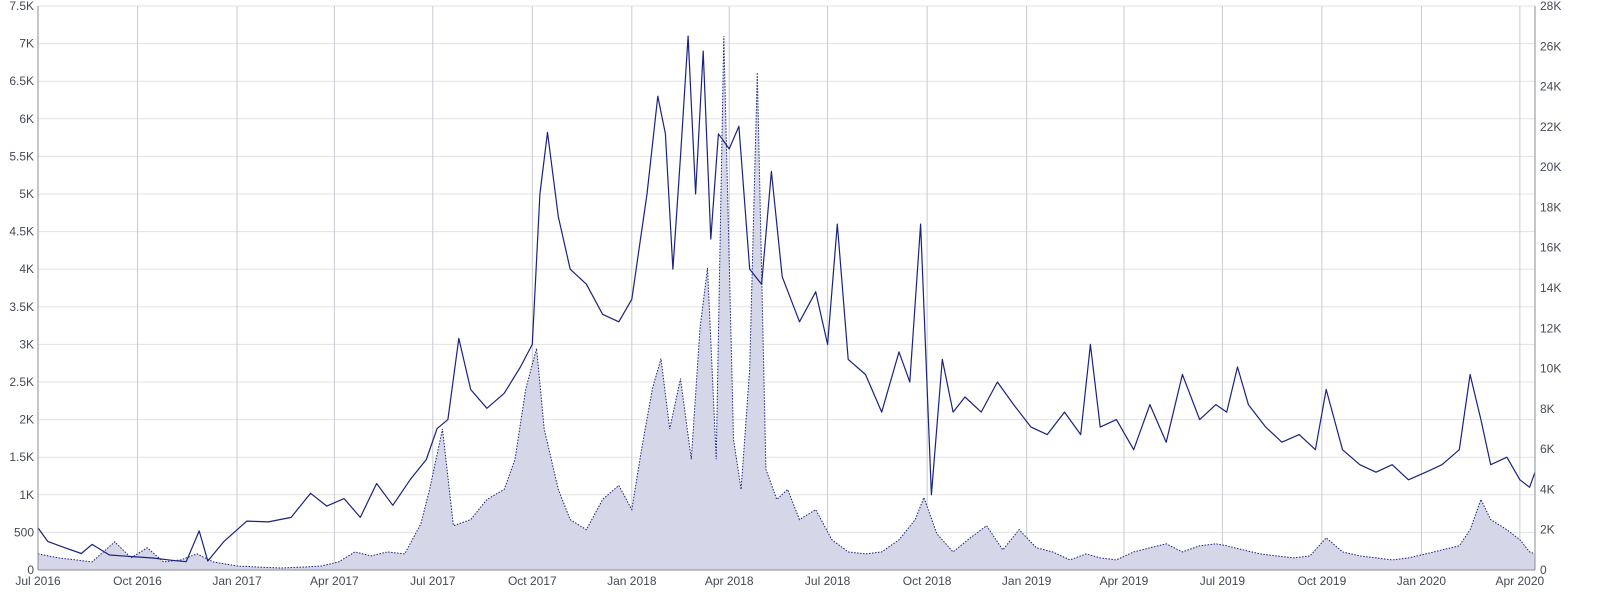 The image size is (1600, 602). What do you see at coordinates (1550, 248) in the screenshot?
I see `y-right-tick-label: 16K` at bounding box center [1550, 248].